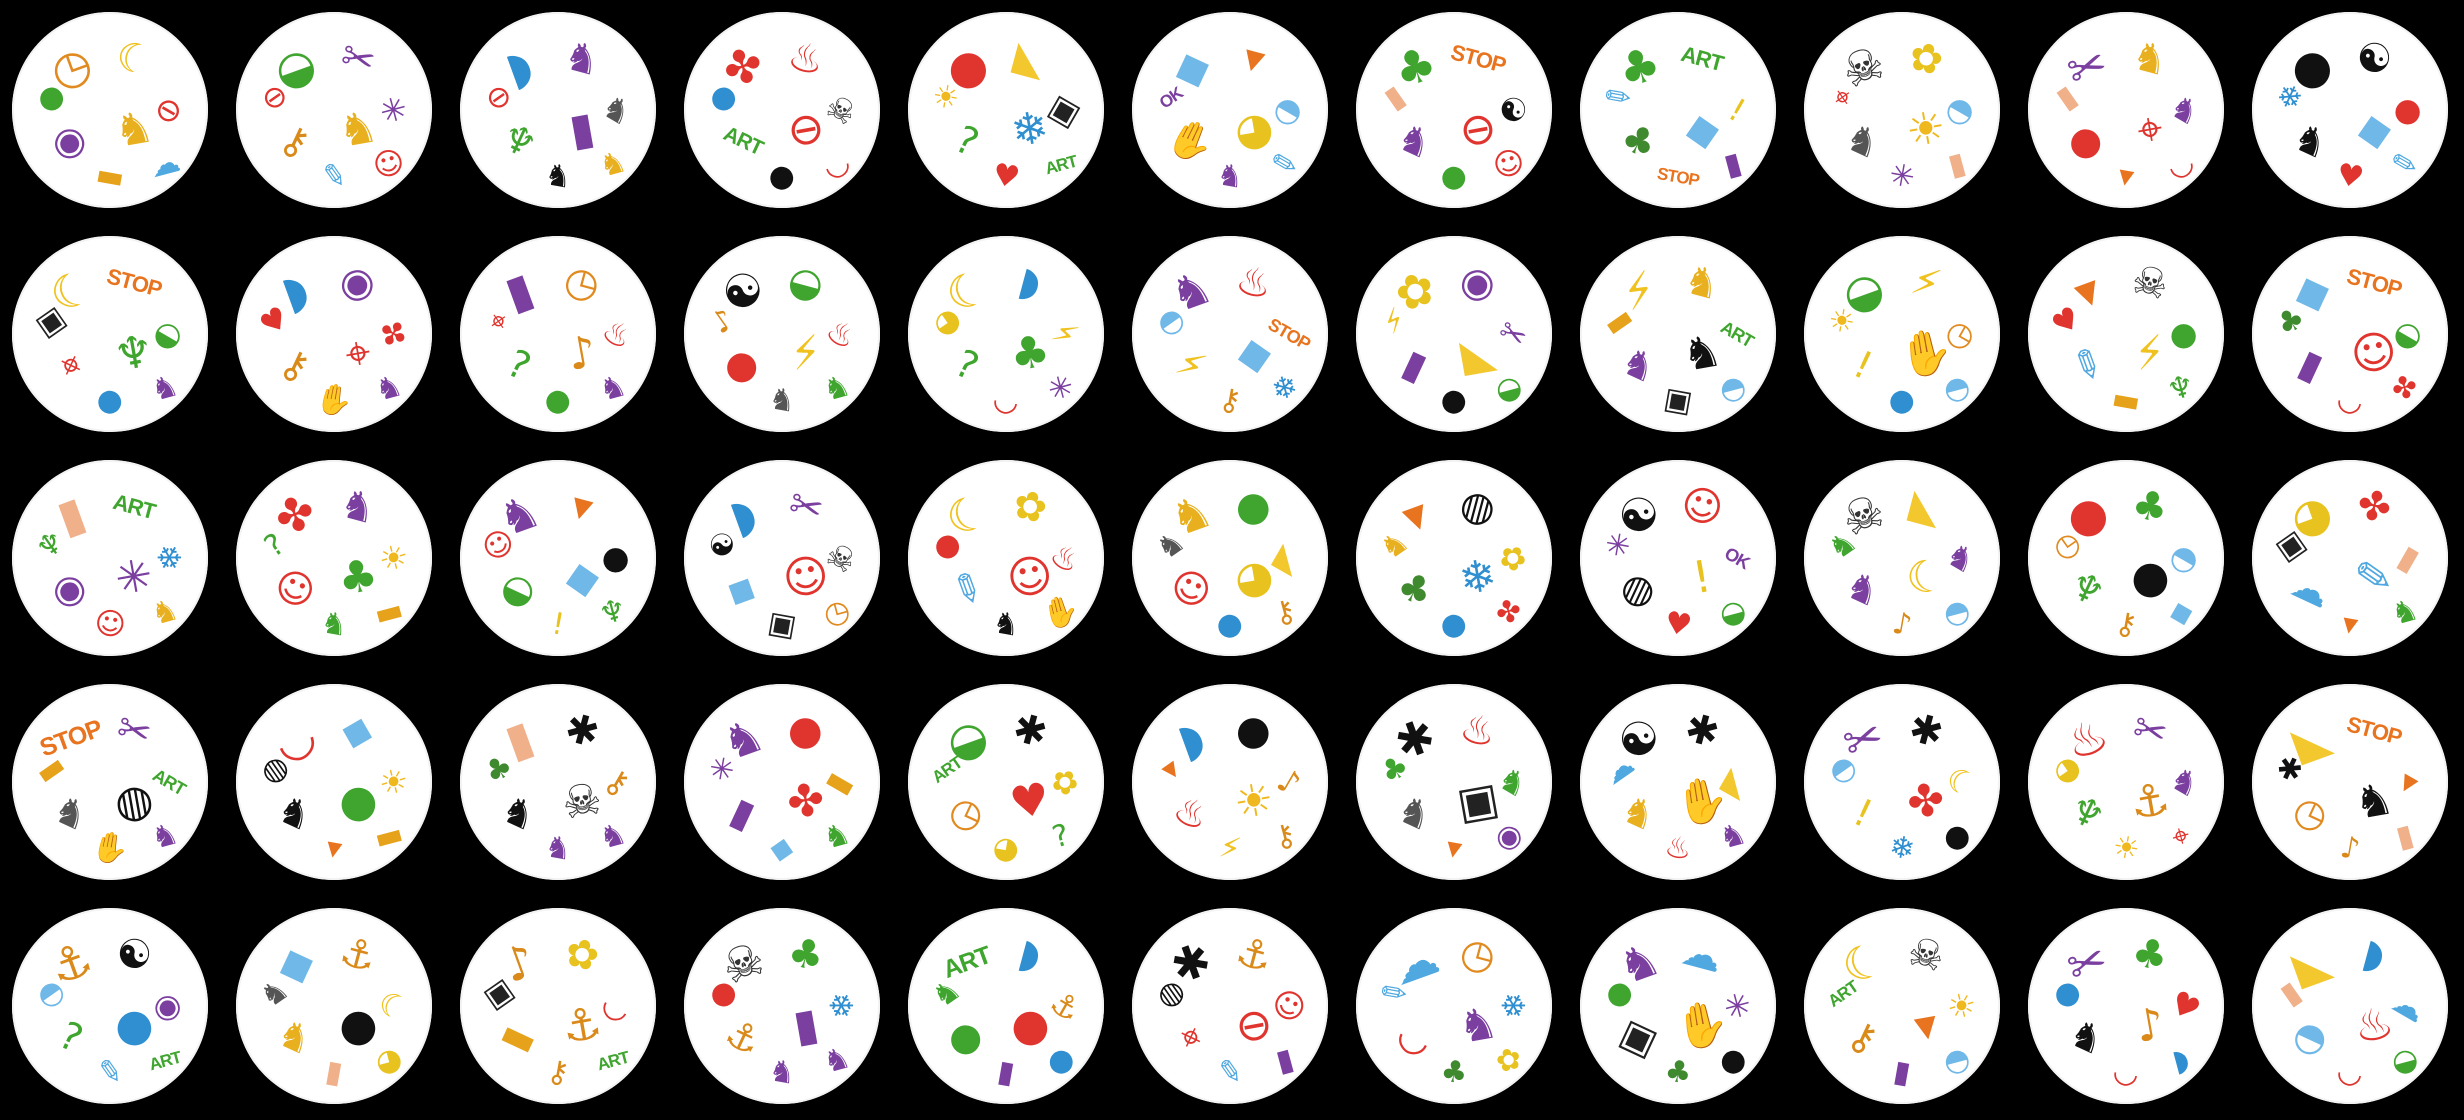 This screenshot has height=1120, width=2464. I want to click on ladybug-icon: ●, so click(805, 731).